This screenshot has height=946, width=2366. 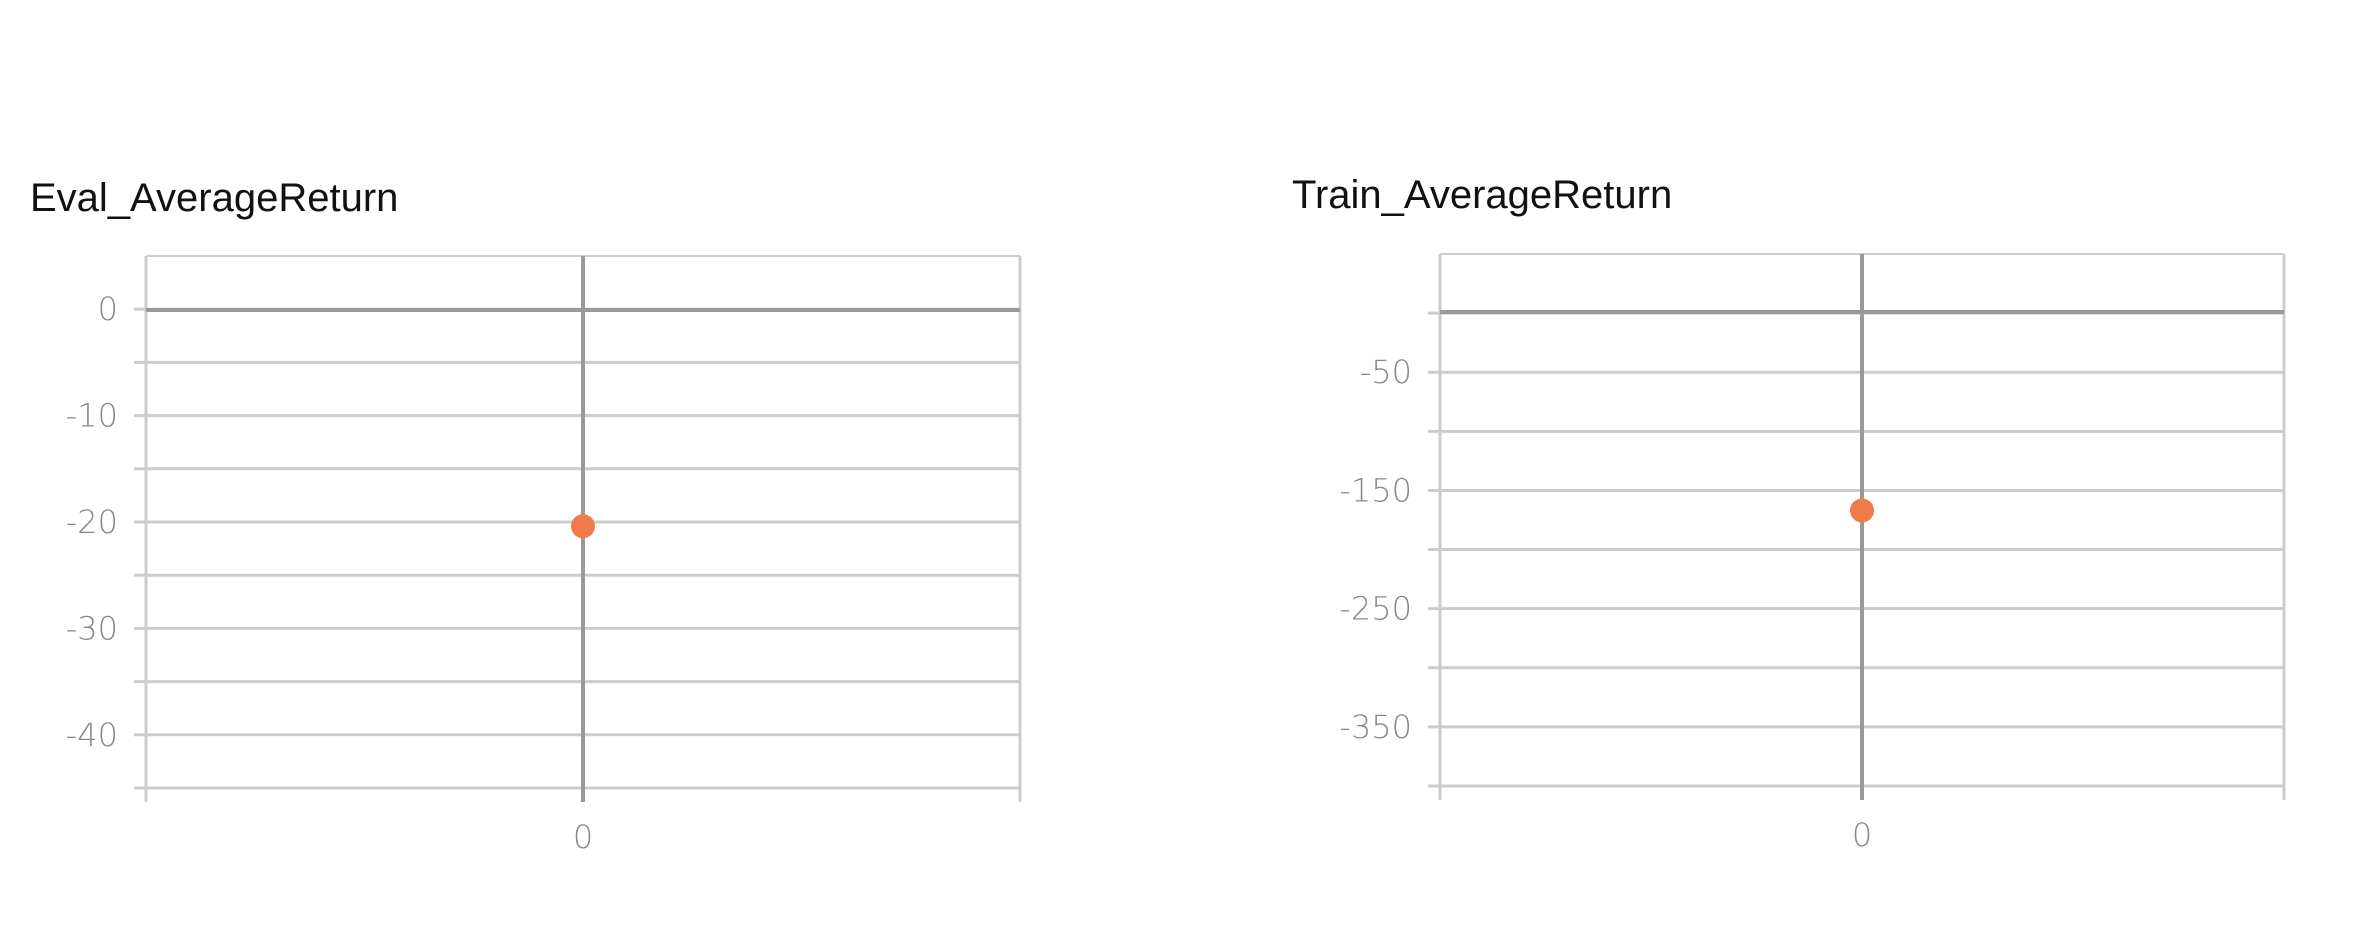 What do you see at coordinates (1482, 195) in the screenshot?
I see `chart-title-train-average-return: Train_AverageReturn` at bounding box center [1482, 195].